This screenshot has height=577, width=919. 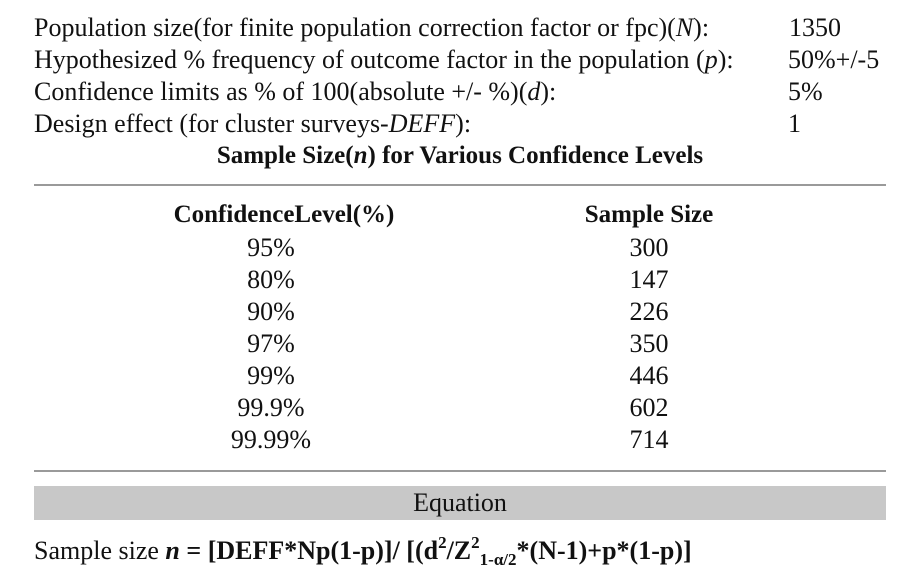 I want to click on results-header-row: ConfidenceLevel(%) Sample Size, so click(x=460, y=215).